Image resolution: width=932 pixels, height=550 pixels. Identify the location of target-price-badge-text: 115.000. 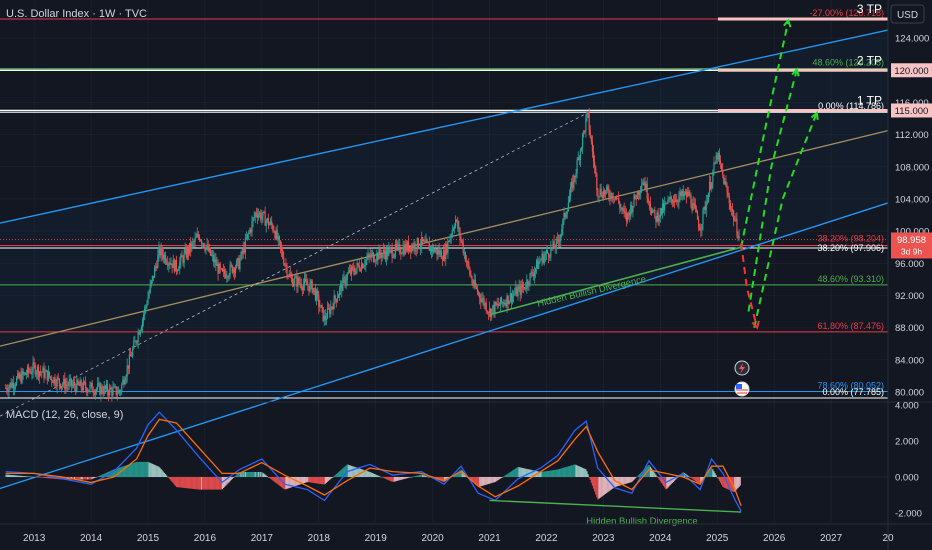
(912, 111).